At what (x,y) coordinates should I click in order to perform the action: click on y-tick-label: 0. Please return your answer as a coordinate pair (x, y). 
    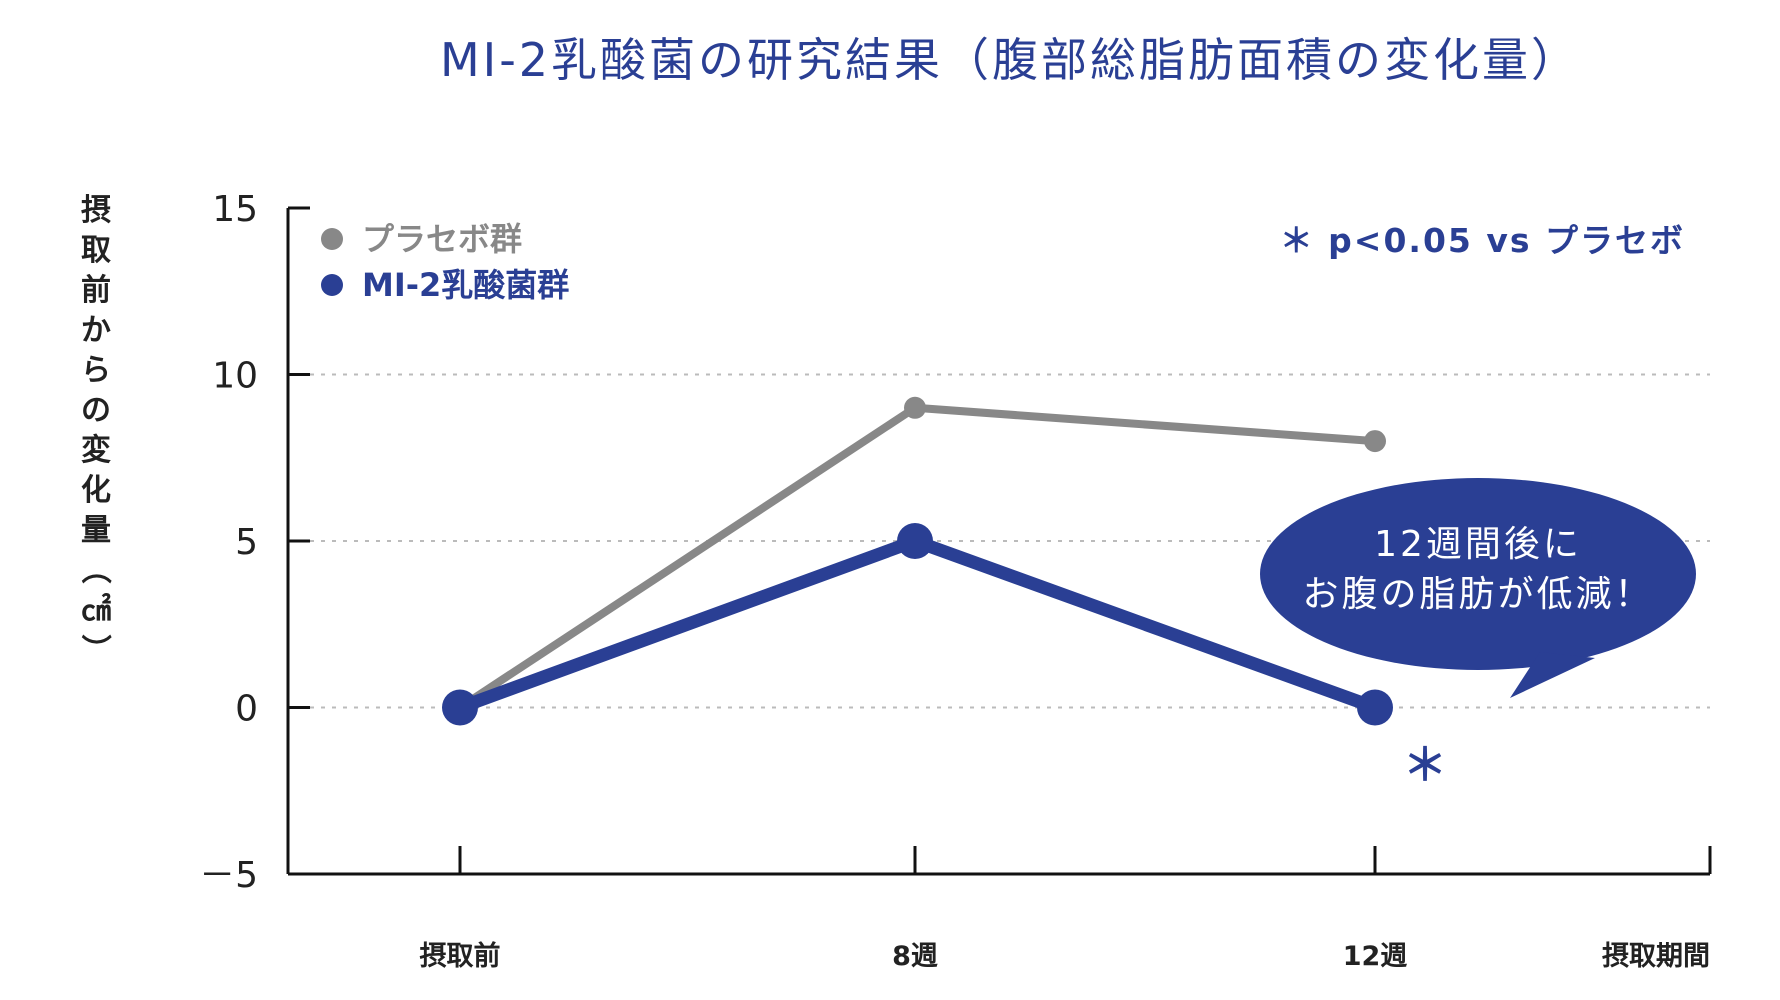
    Looking at the image, I should click on (246, 709).